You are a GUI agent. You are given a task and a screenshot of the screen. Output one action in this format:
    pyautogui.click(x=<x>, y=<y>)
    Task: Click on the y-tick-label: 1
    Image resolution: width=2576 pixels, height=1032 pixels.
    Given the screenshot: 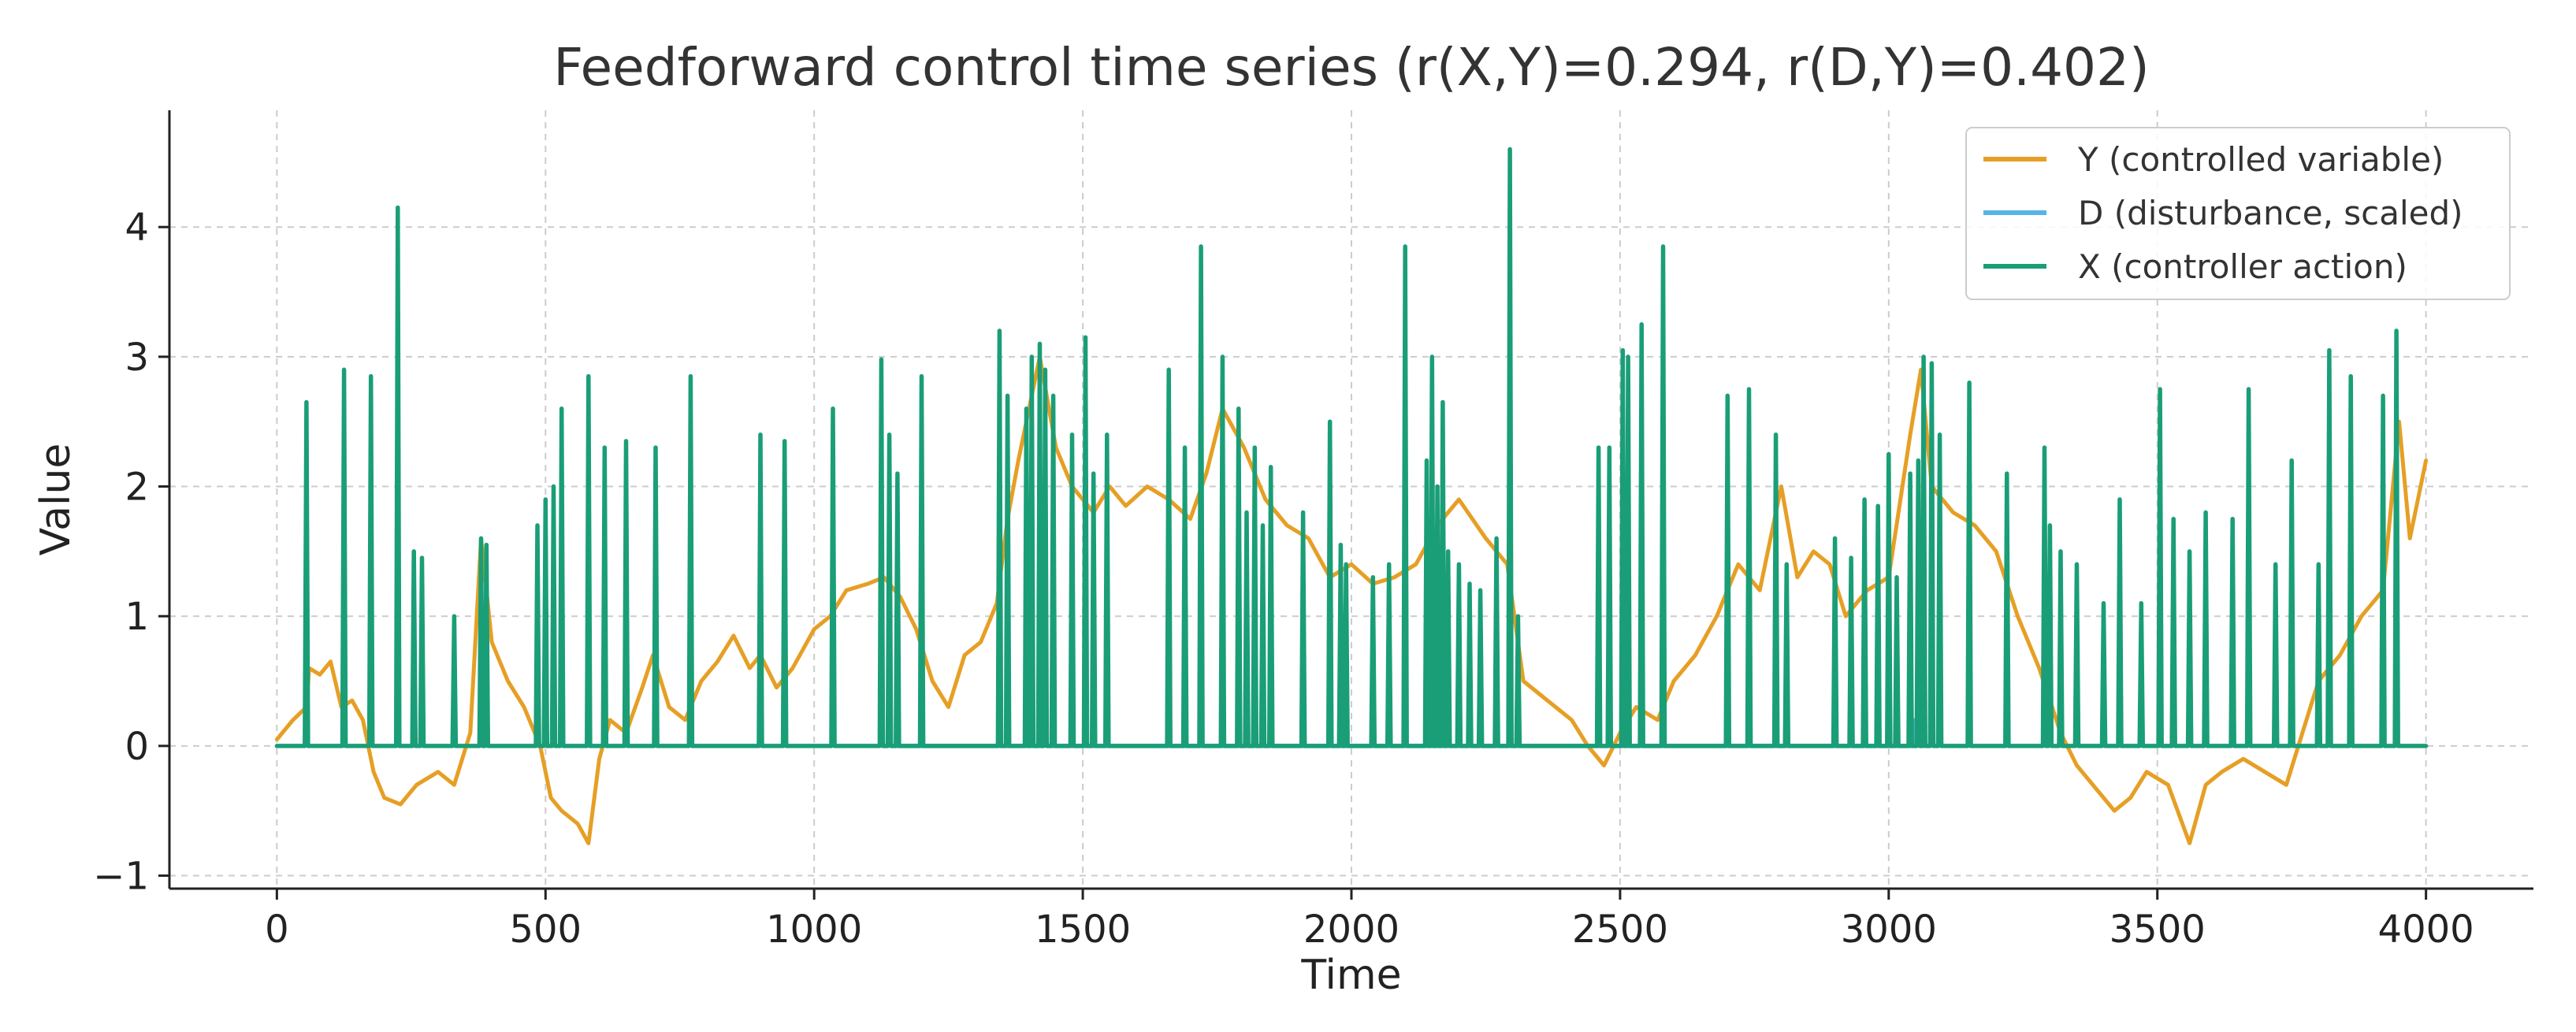 What is the action you would take?
    pyautogui.click(x=137, y=617)
    